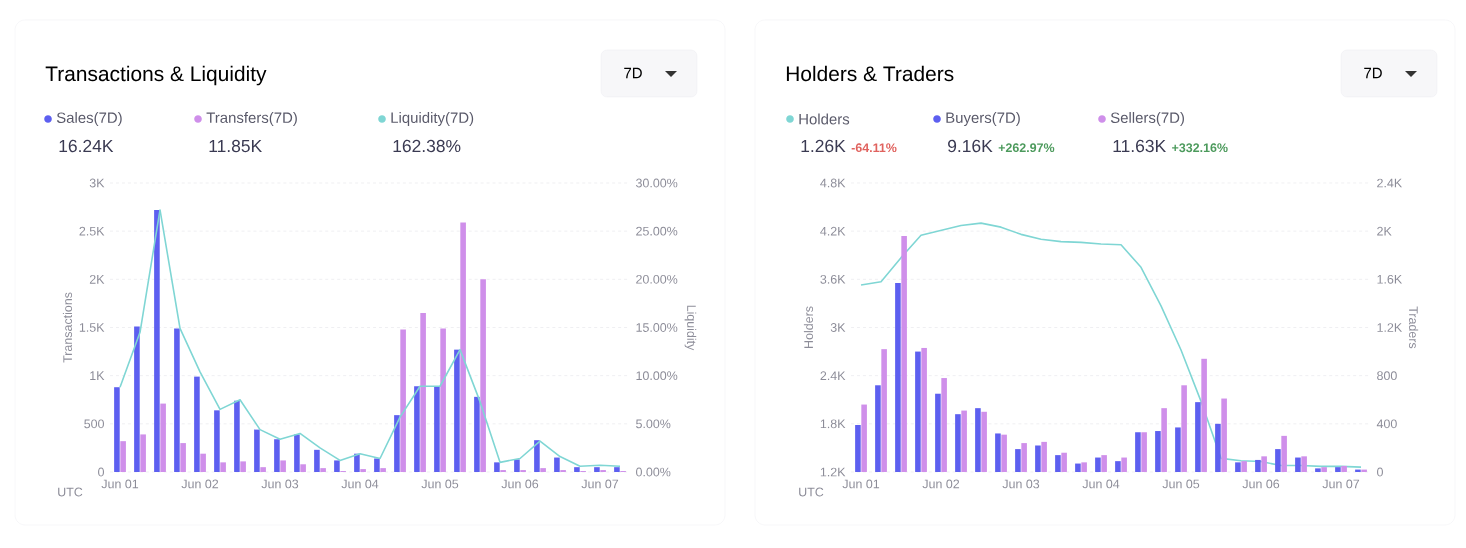 The image size is (1466, 548). What do you see at coordinates (94, 424) in the screenshot?
I see `y-tick-label: 500` at bounding box center [94, 424].